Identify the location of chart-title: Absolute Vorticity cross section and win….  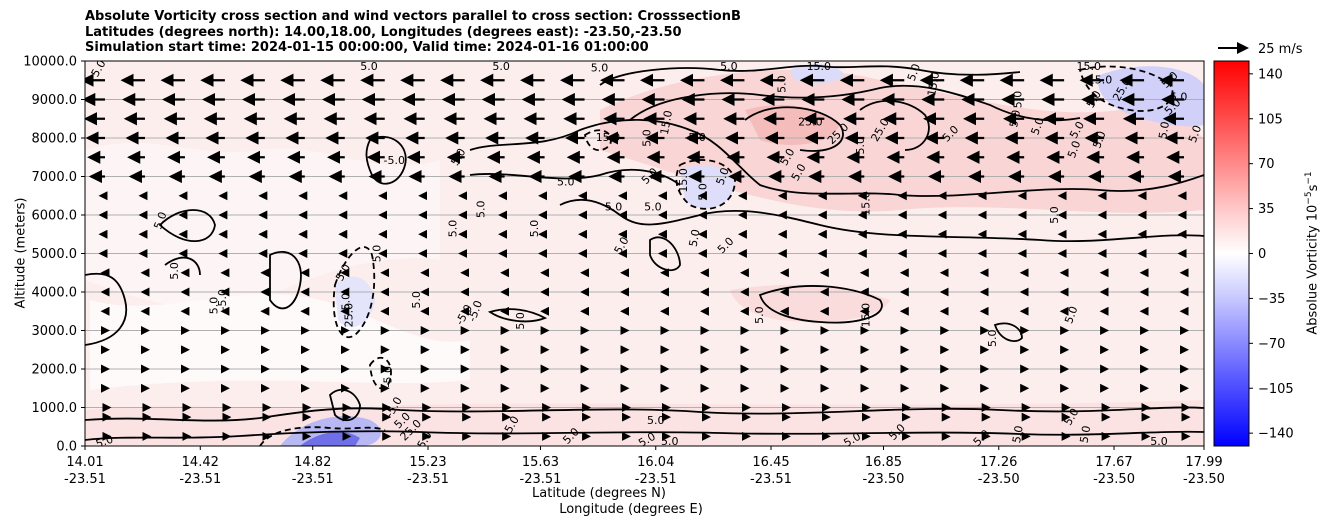
(413, 32).